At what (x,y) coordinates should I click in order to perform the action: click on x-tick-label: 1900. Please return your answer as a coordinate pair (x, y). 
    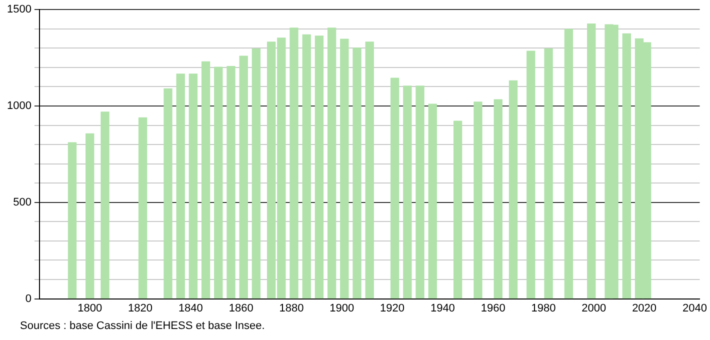
    Looking at the image, I should click on (342, 308).